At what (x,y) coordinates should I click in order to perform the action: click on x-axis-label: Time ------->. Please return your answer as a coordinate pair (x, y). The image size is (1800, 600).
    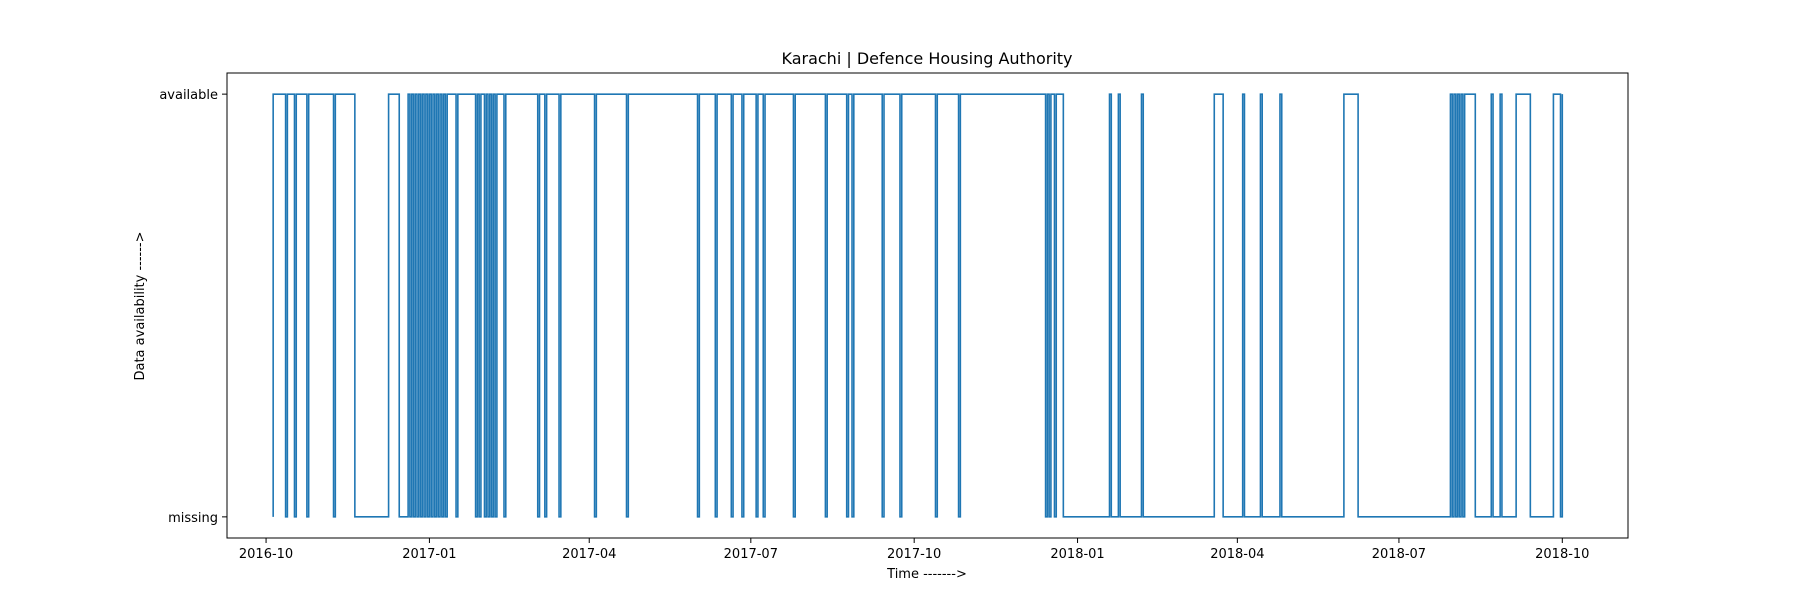
    Looking at the image, I should click on (926, 574).